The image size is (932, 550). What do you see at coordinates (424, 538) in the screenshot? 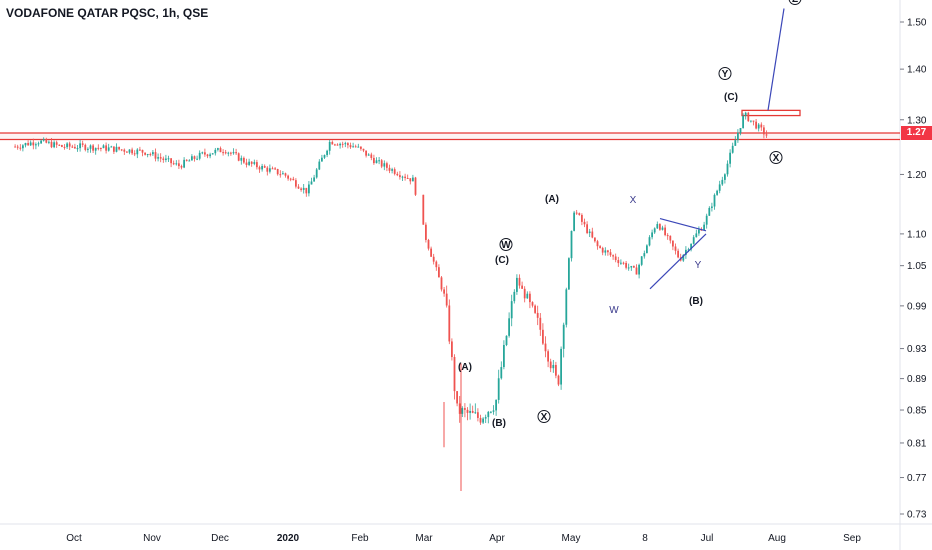
I see `x-tick-label: Mar` at bounding box center [424, 538].